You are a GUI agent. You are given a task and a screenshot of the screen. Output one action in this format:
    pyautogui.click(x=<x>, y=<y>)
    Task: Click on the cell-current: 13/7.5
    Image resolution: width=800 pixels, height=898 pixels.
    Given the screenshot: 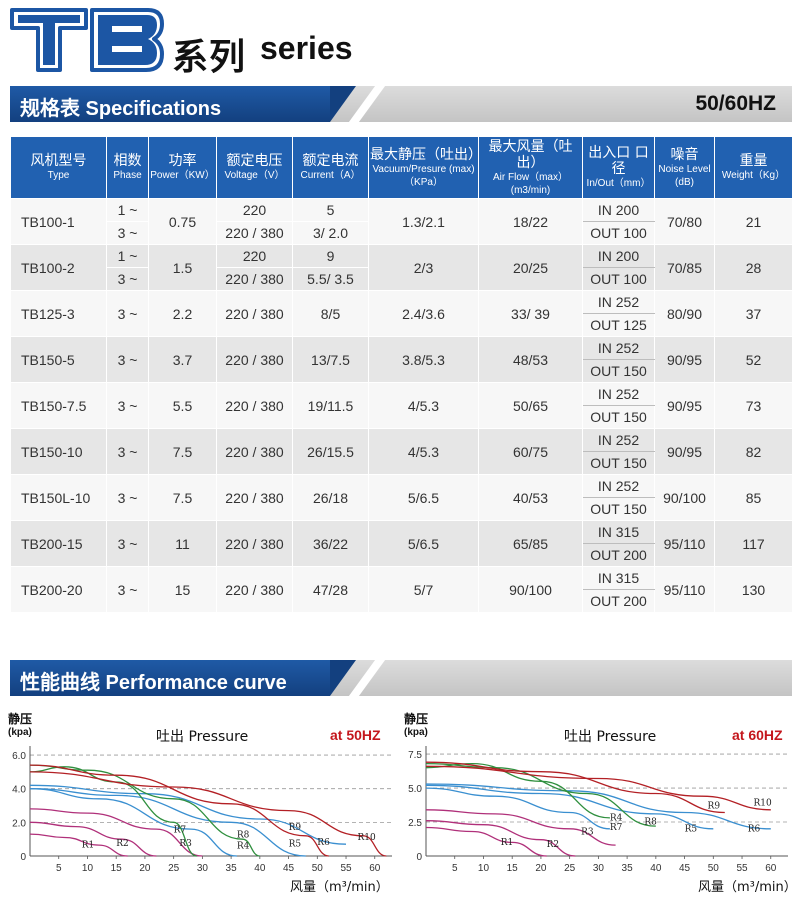 What is the action you would take?
    pyautogui.click(x=330, y=359)
    